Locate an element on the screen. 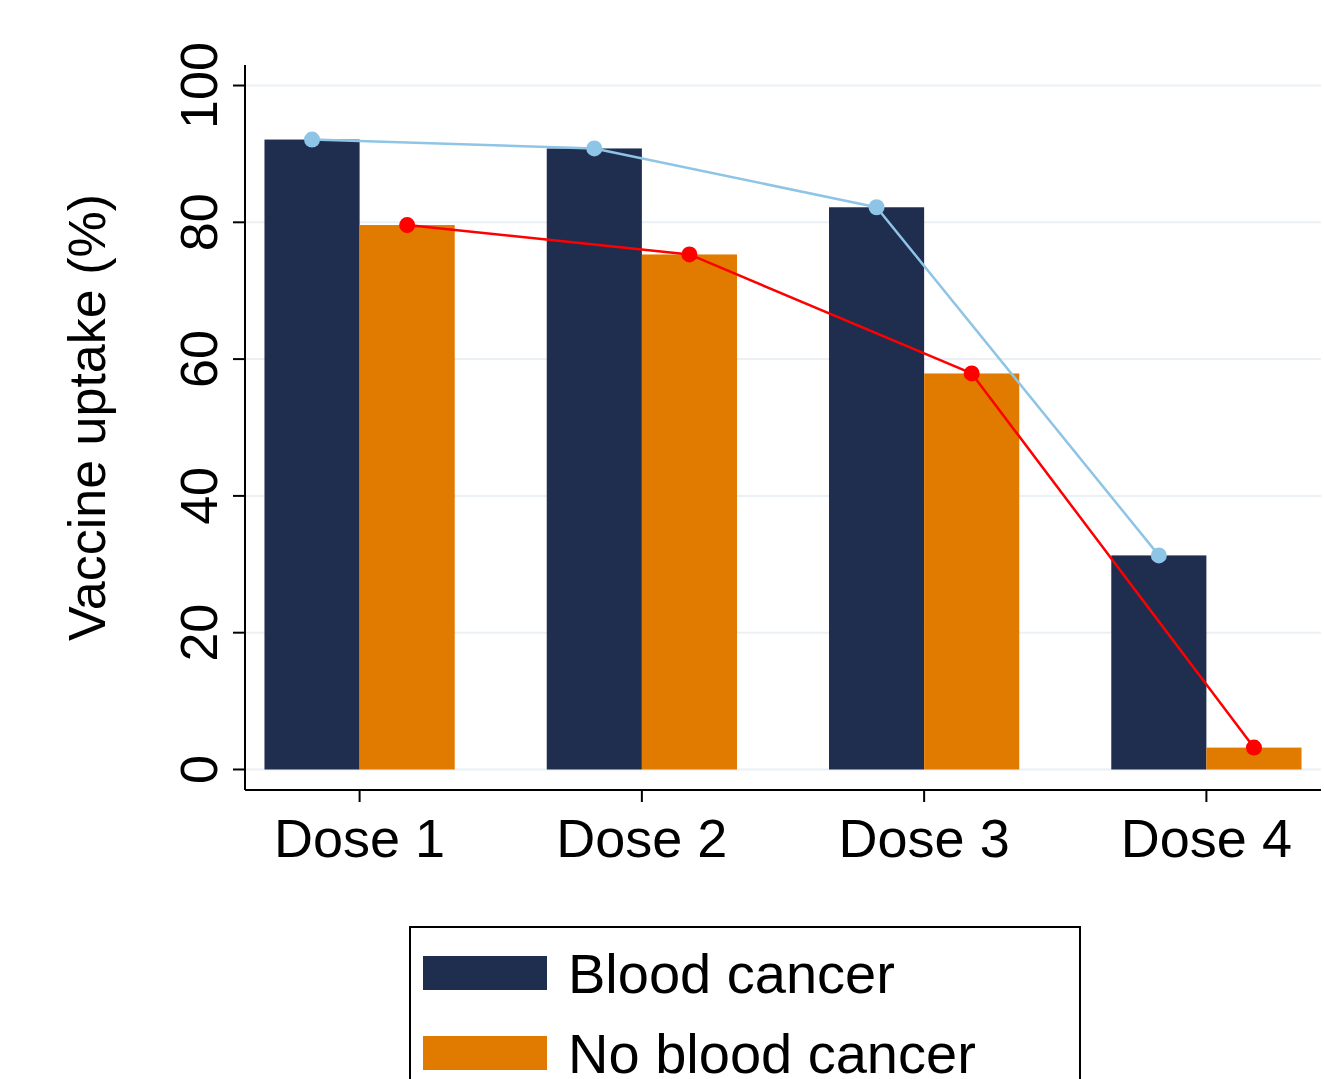 This screenshot has width=1324, height=1079. x-tick-label: Dose 1 is located at coordinates (360, 838).